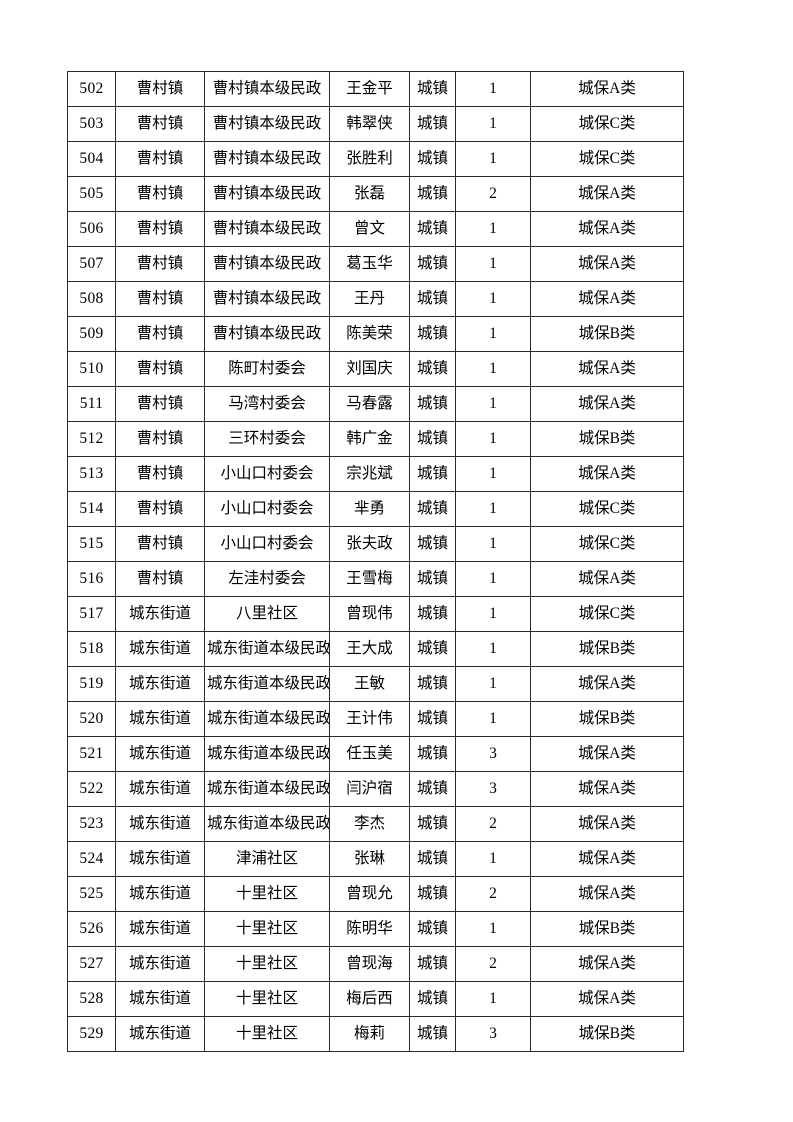  Describe the element at coordinates (91, 369) in the screenshot. I see `cell-sequence-number: 510` at that location.